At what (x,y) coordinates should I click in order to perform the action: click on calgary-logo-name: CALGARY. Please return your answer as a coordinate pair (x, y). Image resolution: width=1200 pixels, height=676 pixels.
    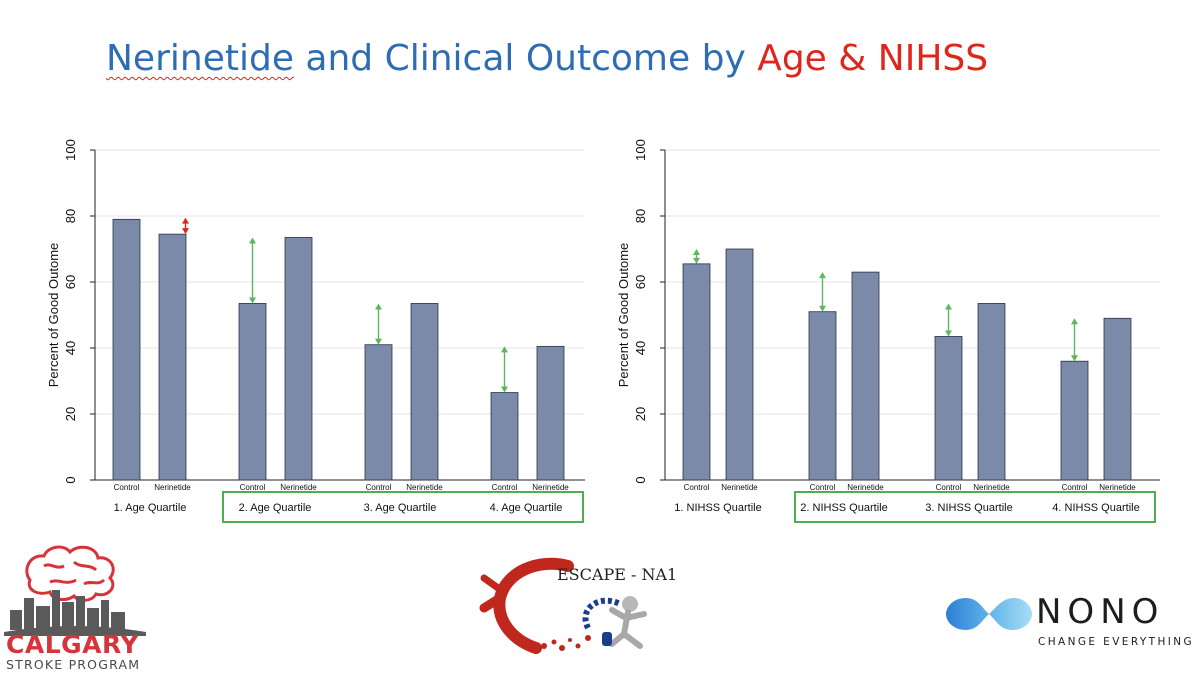
    Looking at the image, I should click on (72, 644).